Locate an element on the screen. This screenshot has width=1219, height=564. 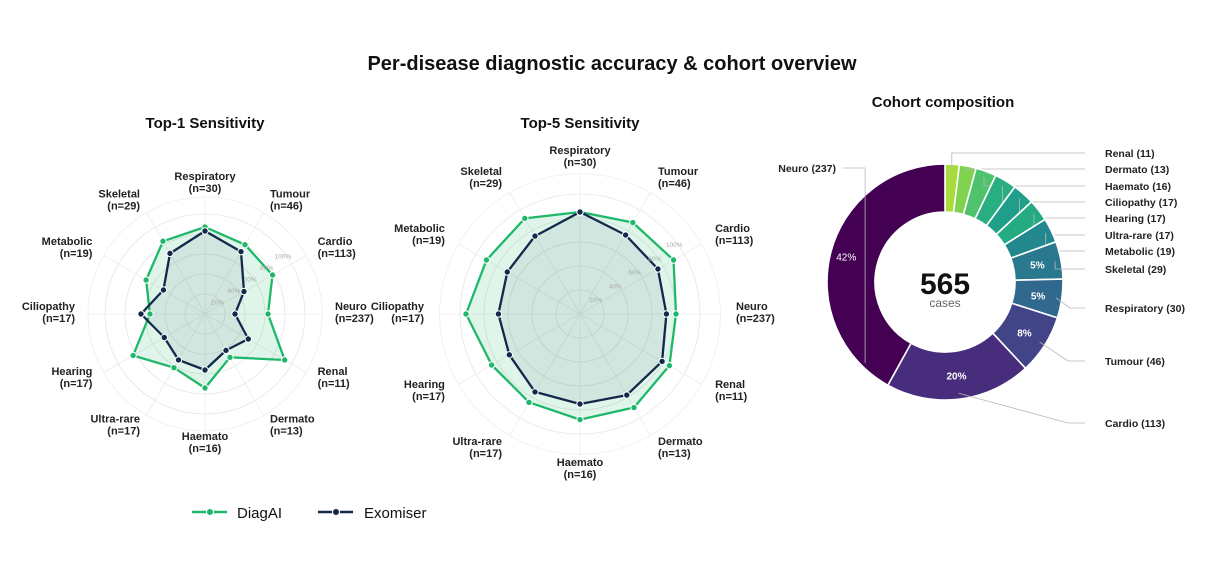
radar-point-diagai-tumour is located at coordinates (245, 245).